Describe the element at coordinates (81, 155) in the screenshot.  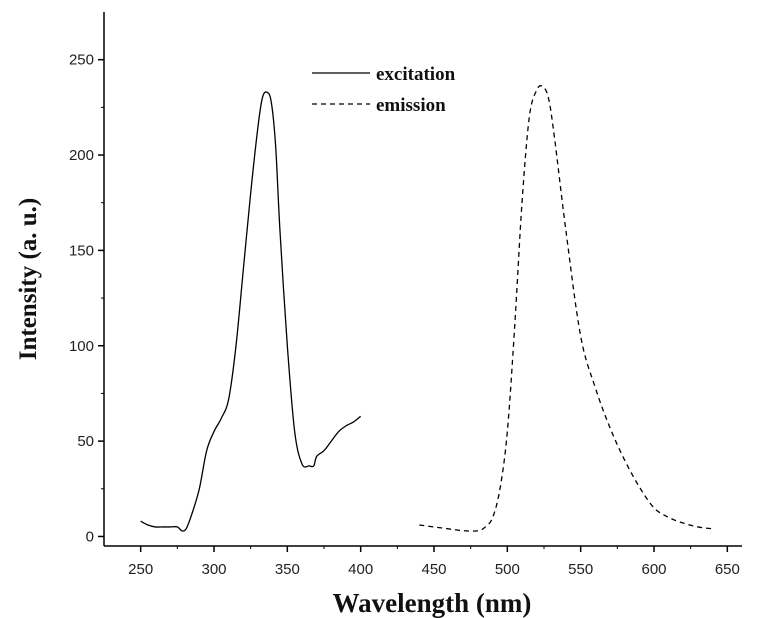
I see `y-tick-label: 200` at that location.